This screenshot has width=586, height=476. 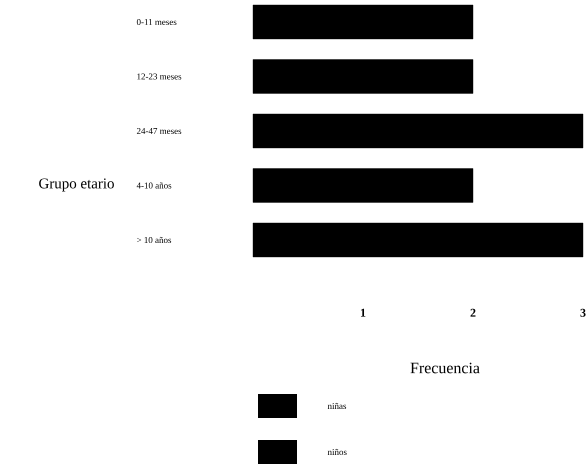 I want to click on x-tick-label: 1, so click(x=363, y=312).